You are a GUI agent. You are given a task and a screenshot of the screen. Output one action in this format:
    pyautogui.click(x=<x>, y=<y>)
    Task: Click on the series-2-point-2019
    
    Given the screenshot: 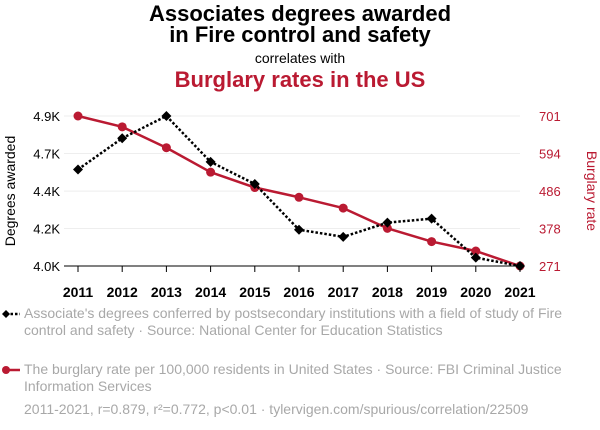 What is the action you would take?
    pyautogui.click(x=432, y=242)
    